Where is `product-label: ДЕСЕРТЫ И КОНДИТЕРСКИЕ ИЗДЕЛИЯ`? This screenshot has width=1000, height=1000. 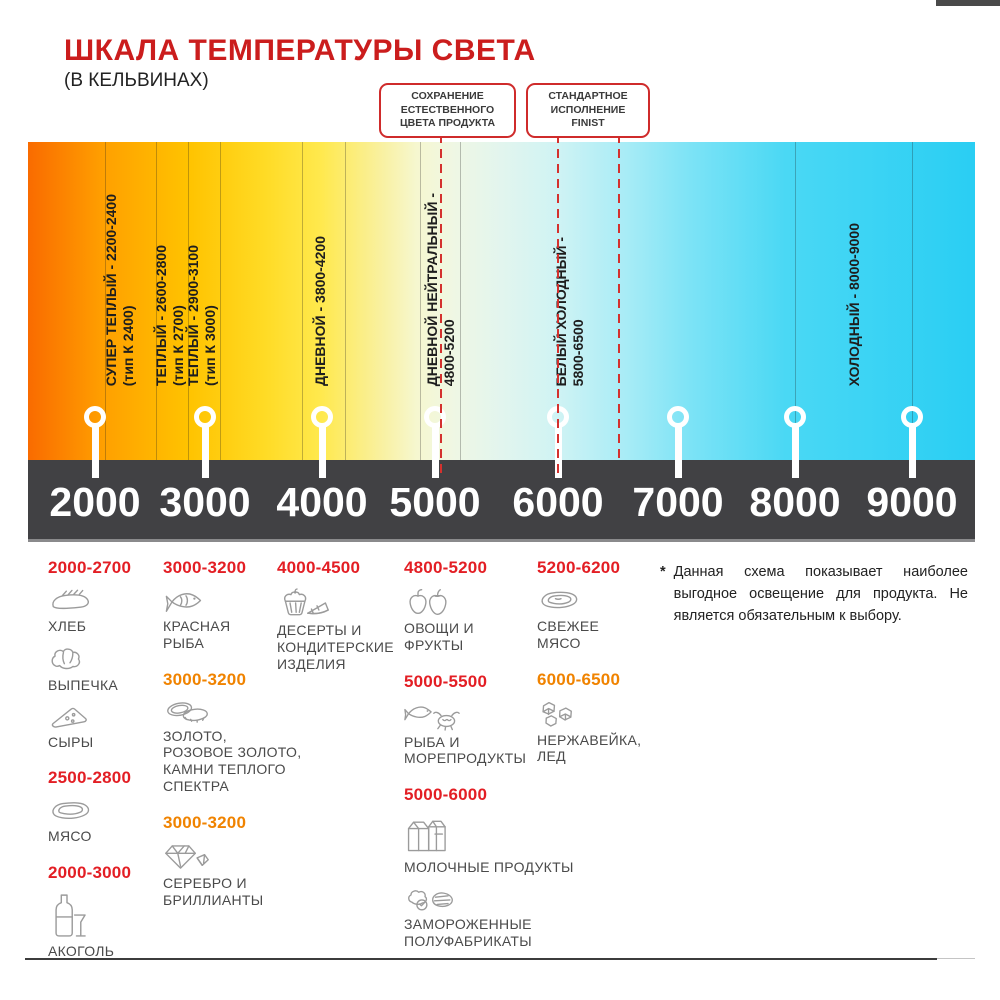 product-label: ДЕСЕРТЫ И КОНДИТЕРСКИЕ ИЗДЕЛИЯ is located at coordinates (335, 647).